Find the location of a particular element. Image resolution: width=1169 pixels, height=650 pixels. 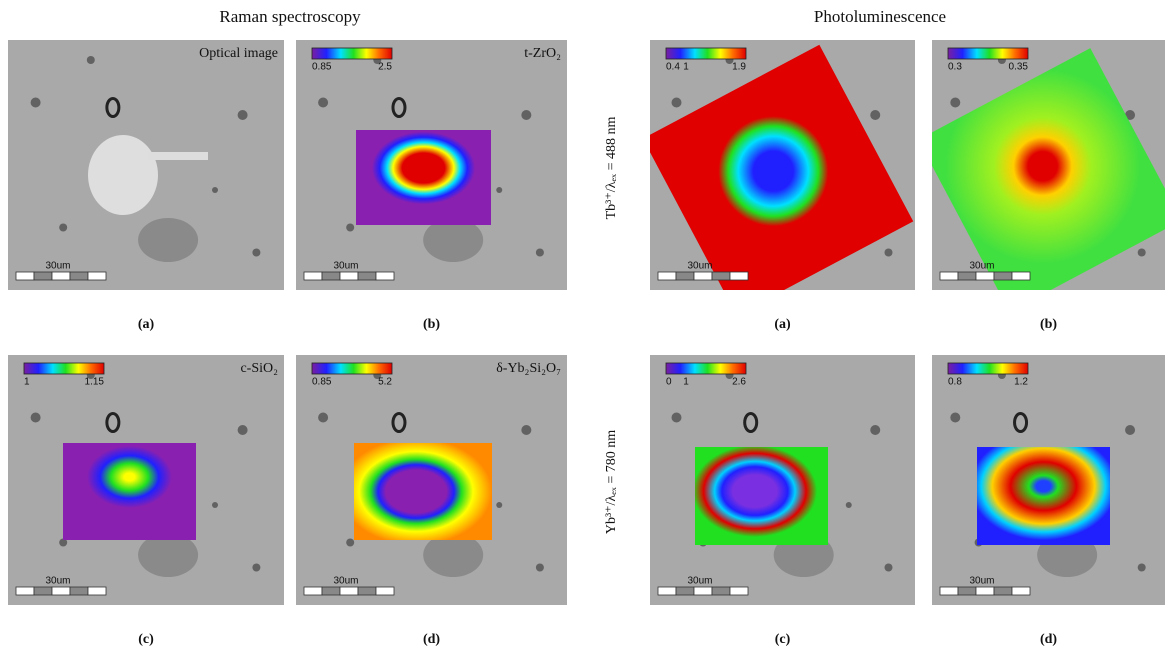

section-title: Photoluminescence is located at coordinates (880, 16).